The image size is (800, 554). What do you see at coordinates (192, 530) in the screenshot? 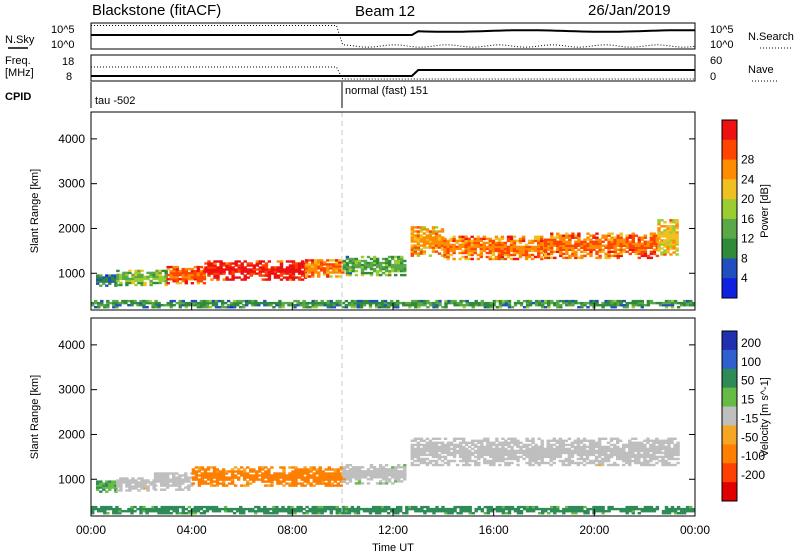
I see `x-tick-label: 04:00` at bounding box center [192, 530].